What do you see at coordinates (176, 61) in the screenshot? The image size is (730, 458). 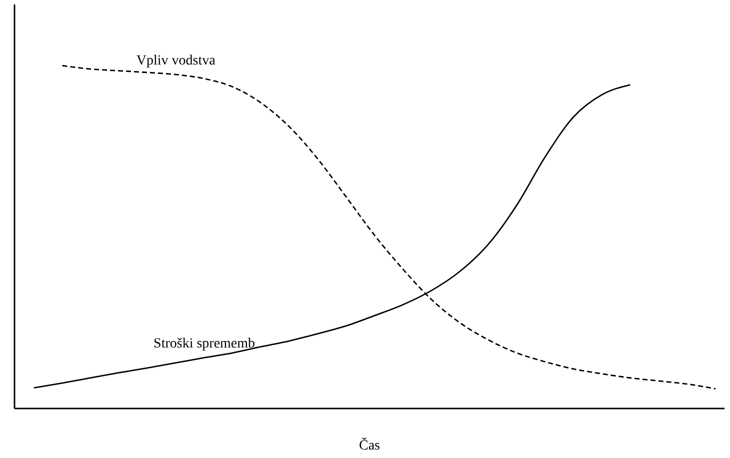 I see `series-label: Vpliv vodstva` at bounding box center [176, 61].